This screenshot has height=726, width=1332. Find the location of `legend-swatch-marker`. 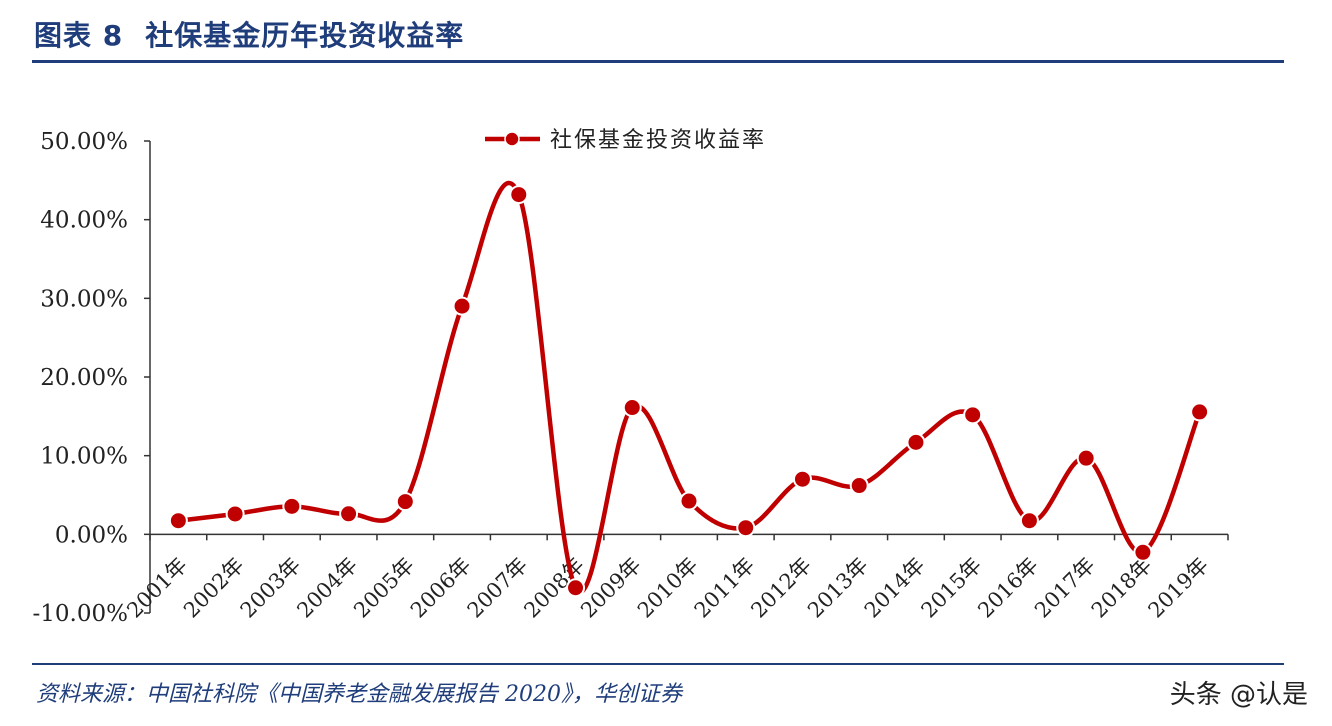

legend-swatch-marker is located at coordinates (512, 139).